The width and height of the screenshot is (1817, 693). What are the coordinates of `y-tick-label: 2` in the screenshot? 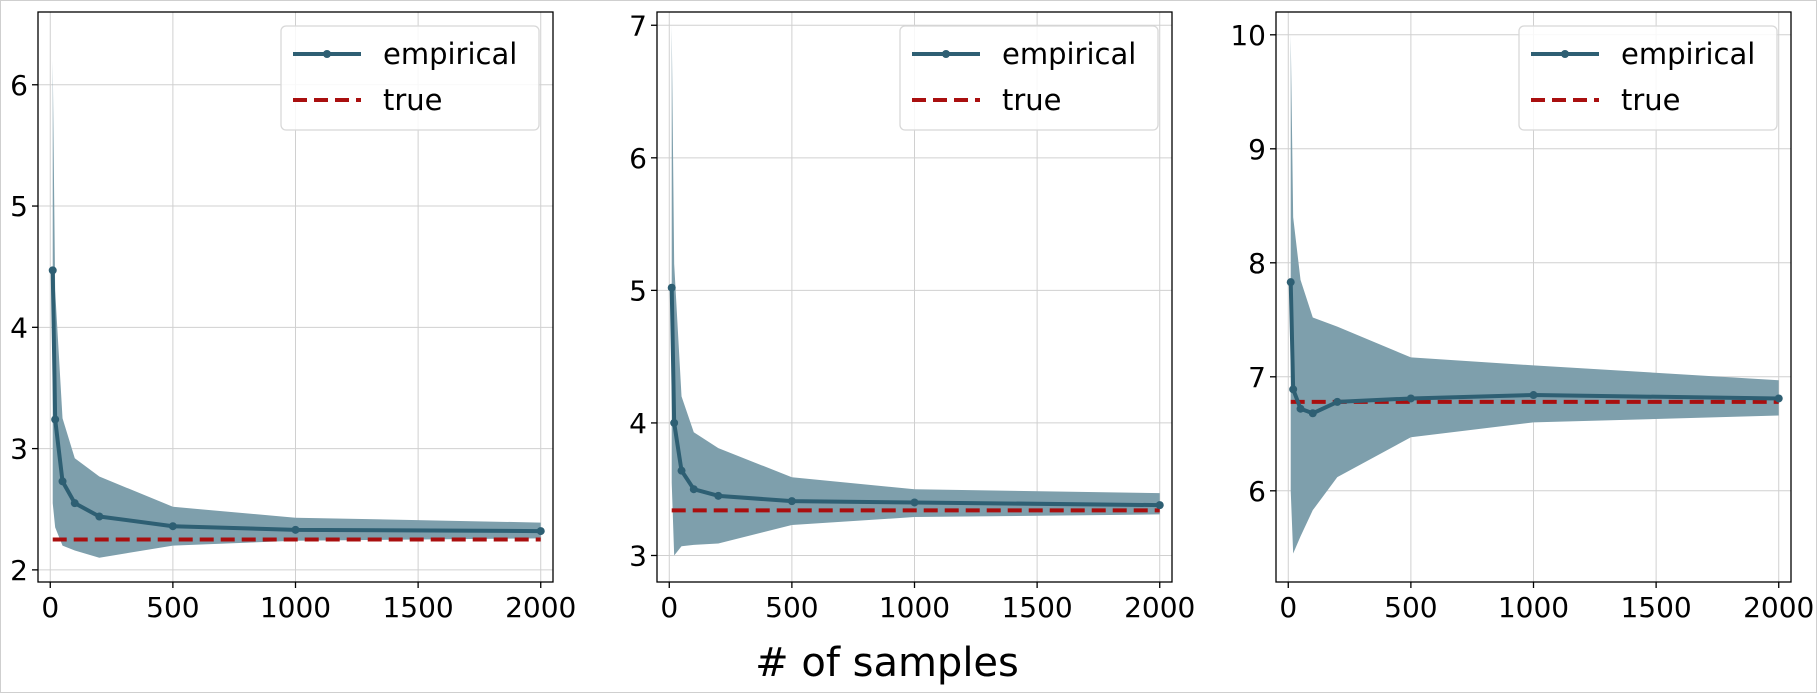 It's located at (19, 570).